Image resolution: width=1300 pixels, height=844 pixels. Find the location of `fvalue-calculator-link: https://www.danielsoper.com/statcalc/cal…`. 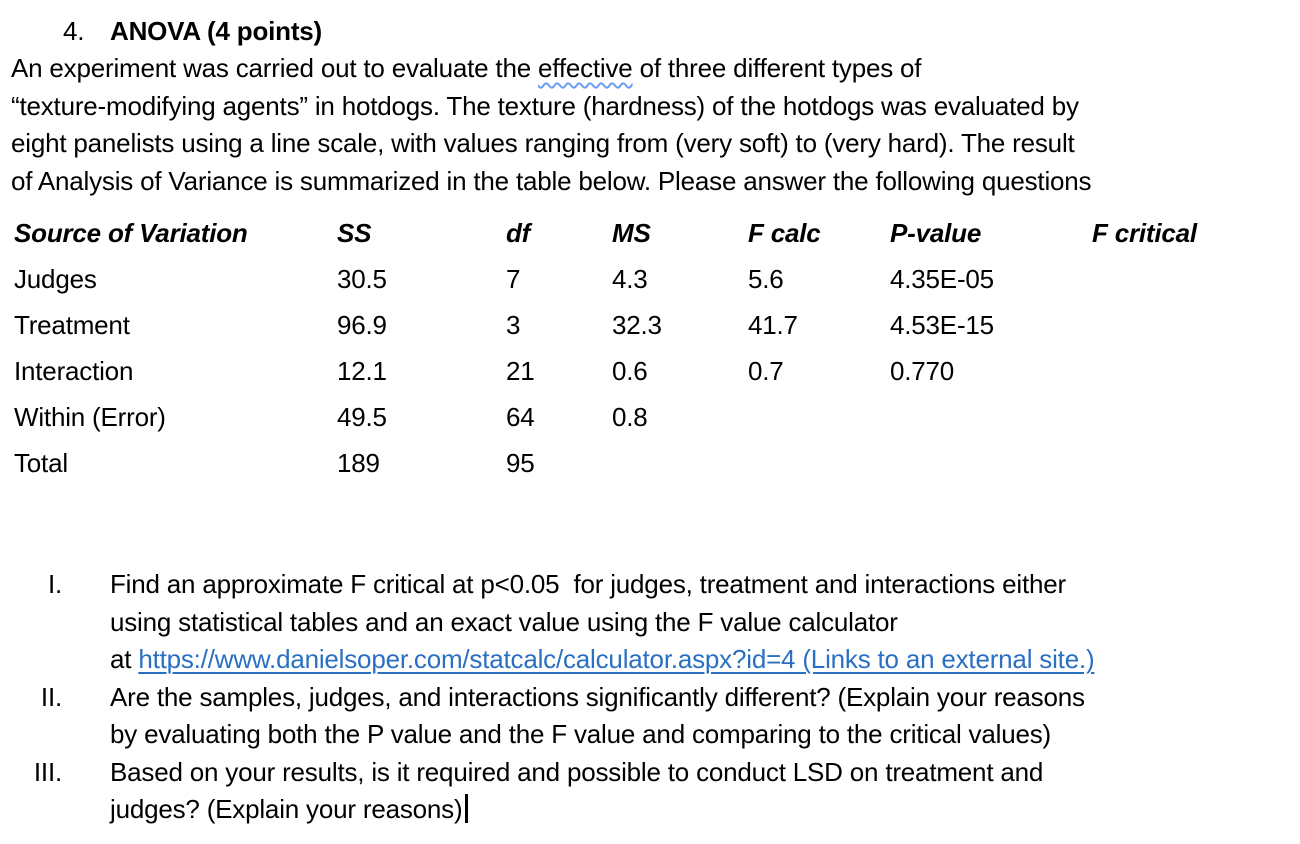

fvalue-calculator-link: https://www.danielsoper.com/statcalc/cal… is located at coordinates (616, 659).